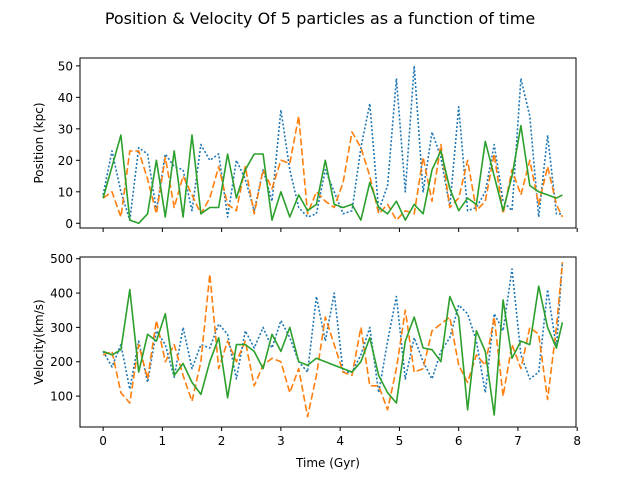 This screenshot has height=480, width=640. Describe the element at coordinates (65, 66) in the screenshot. I see `y-tick-label: 50` at that location.